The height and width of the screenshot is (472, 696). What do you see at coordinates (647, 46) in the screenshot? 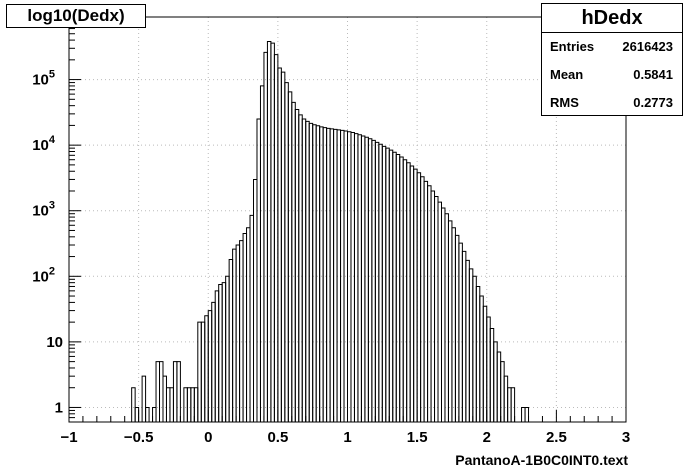
I see `stats-value: 2616423` at bounding box center [647, 46].